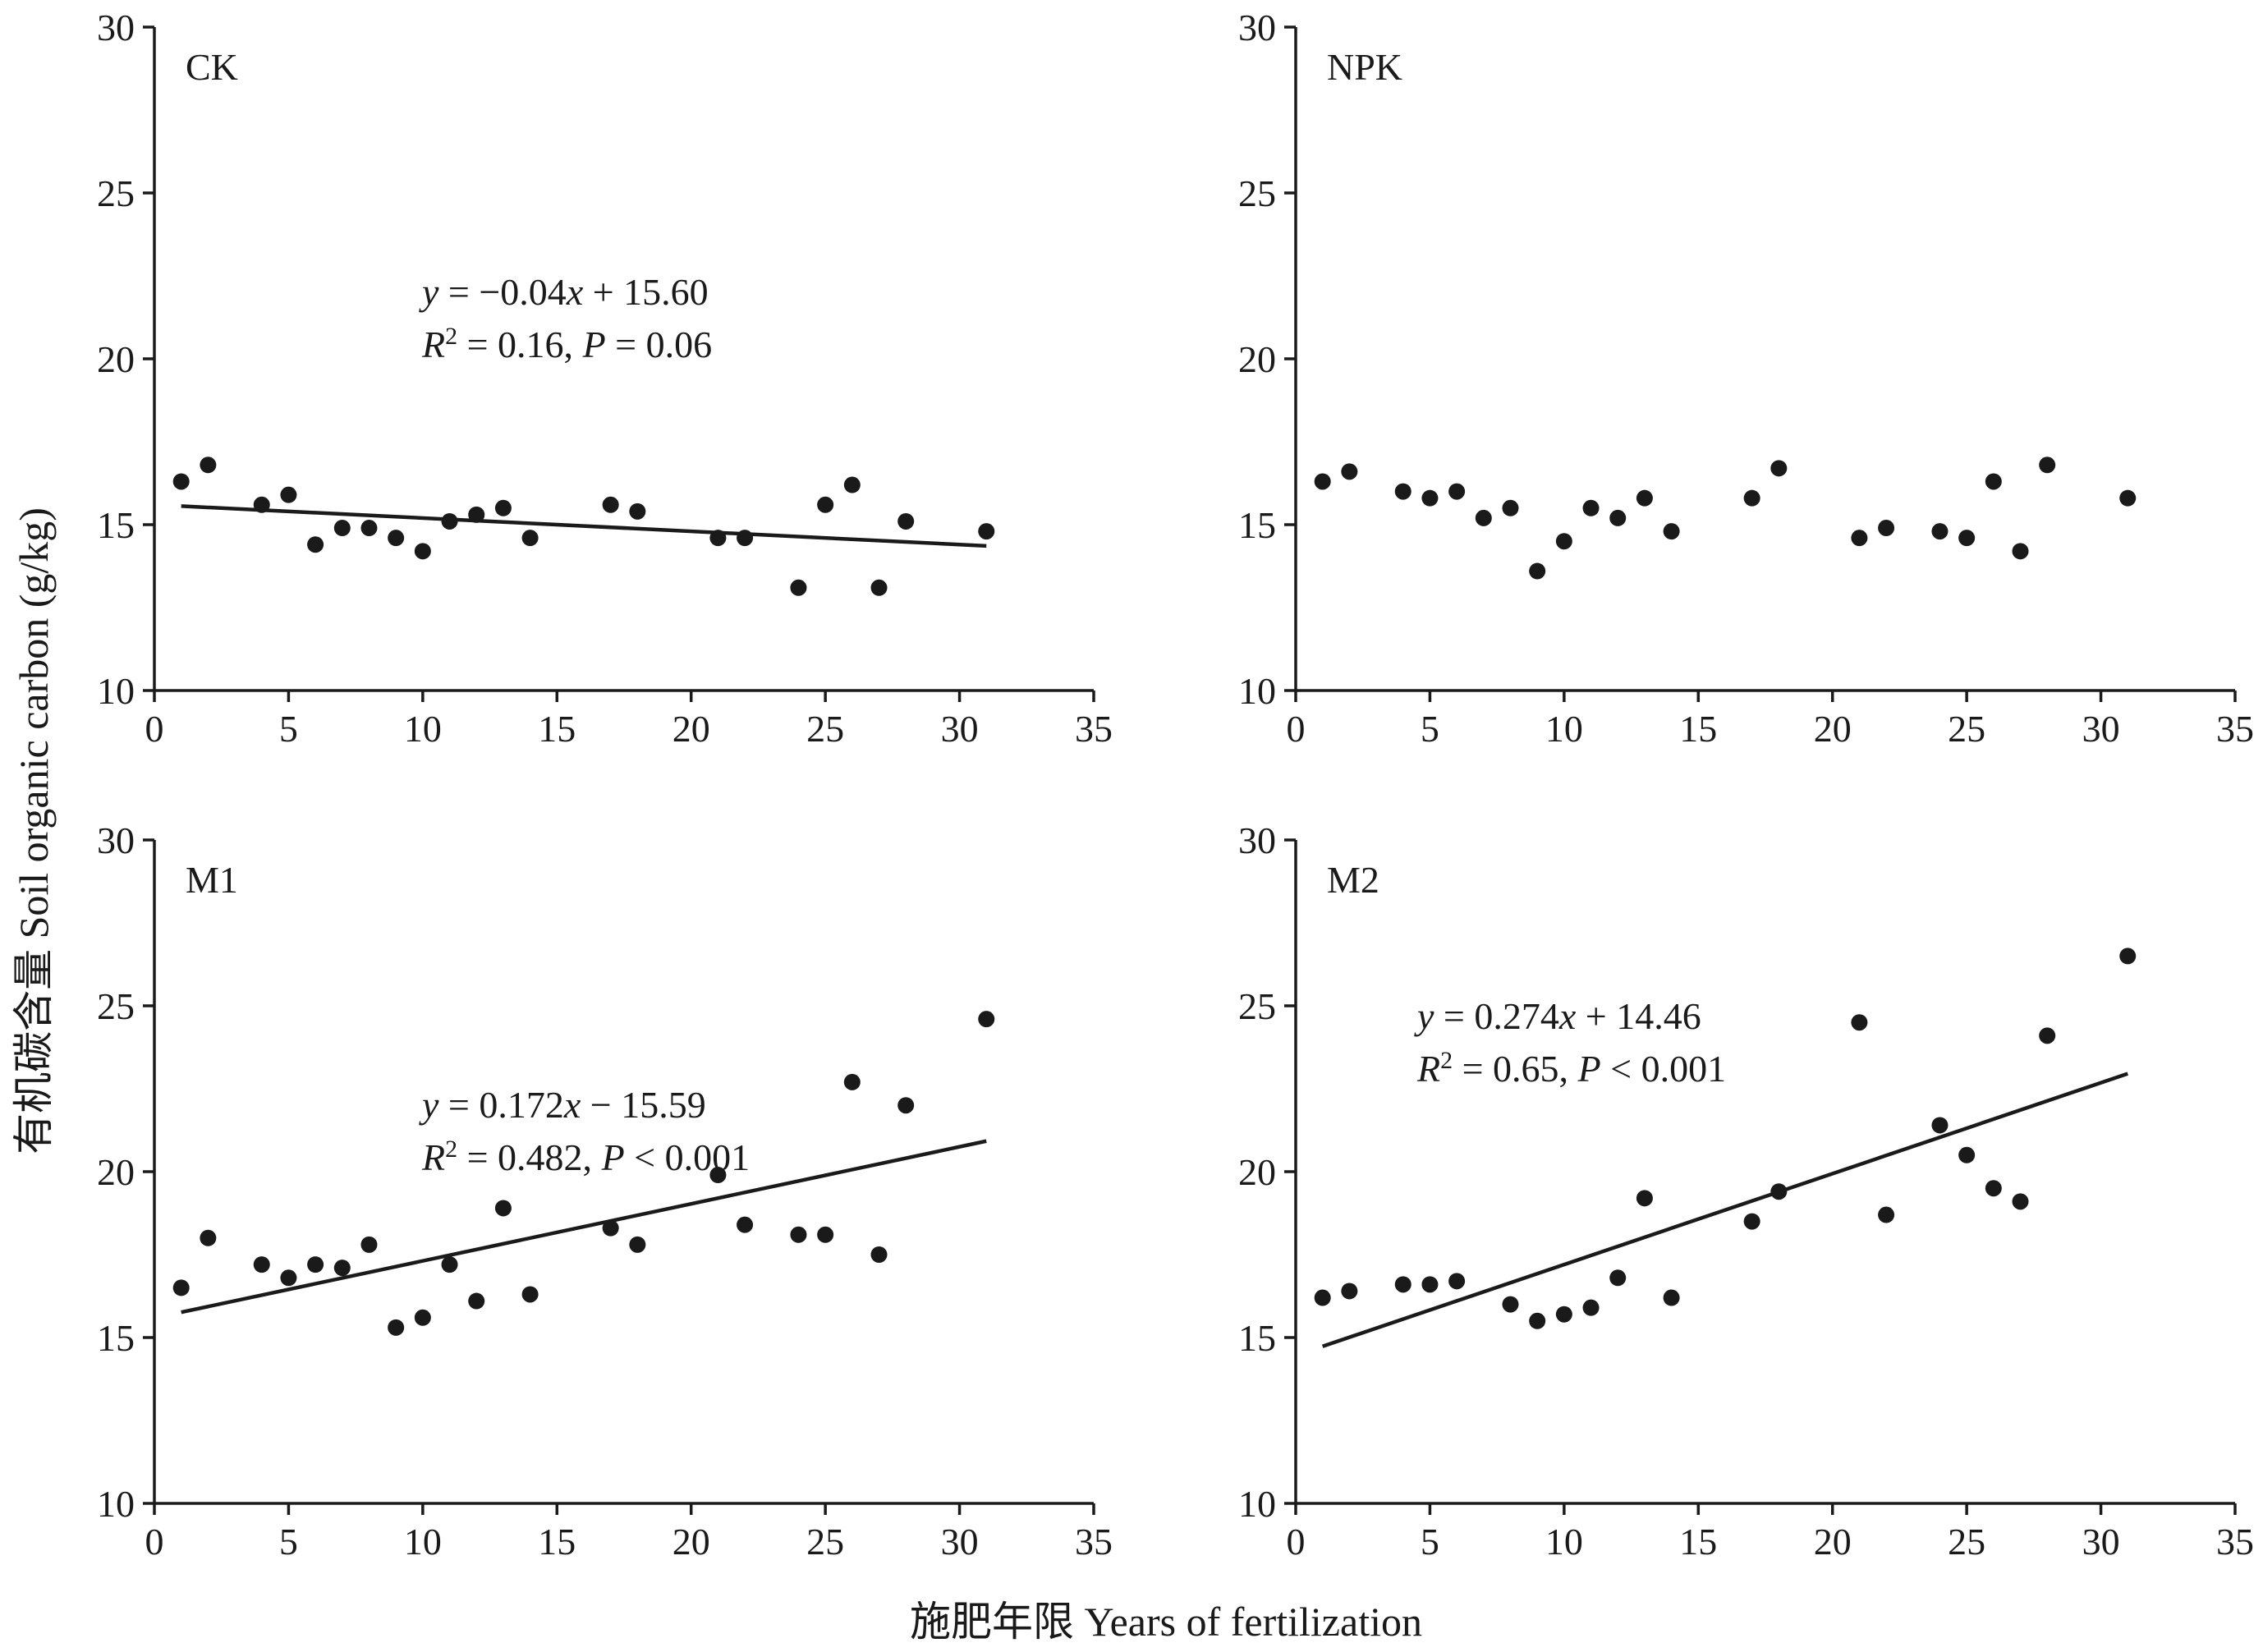  I want to click on y-tick-label: 25, so click(1257, 193).